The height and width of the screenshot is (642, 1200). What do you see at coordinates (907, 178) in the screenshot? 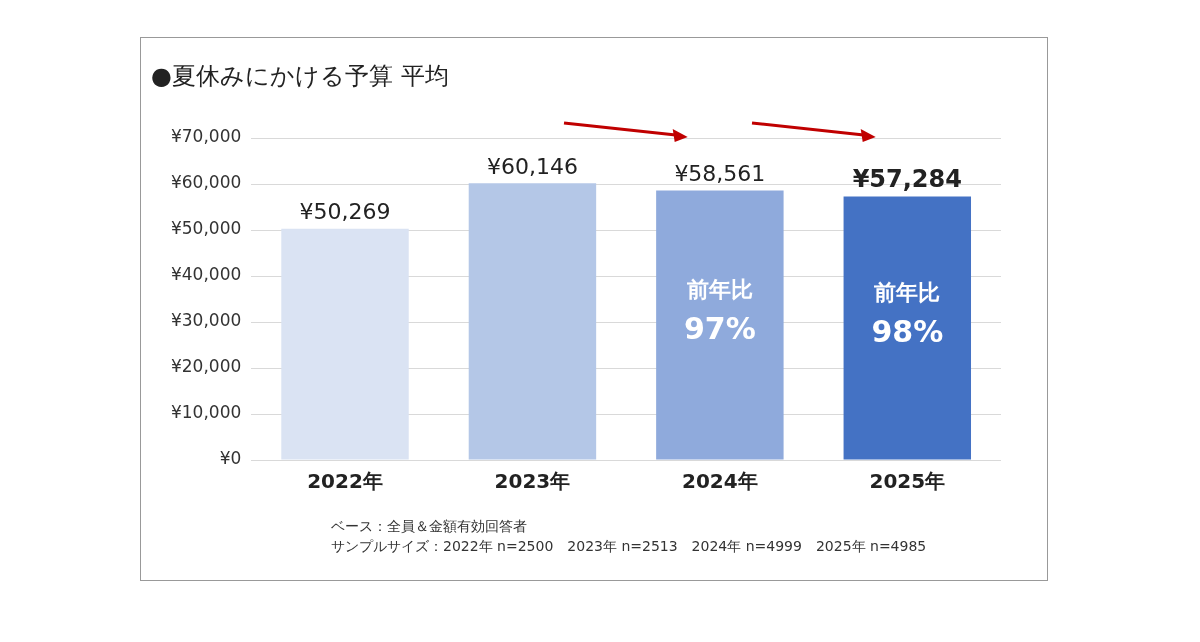
I see `data-label: ¥57,284` at bounding box center [907, 178].